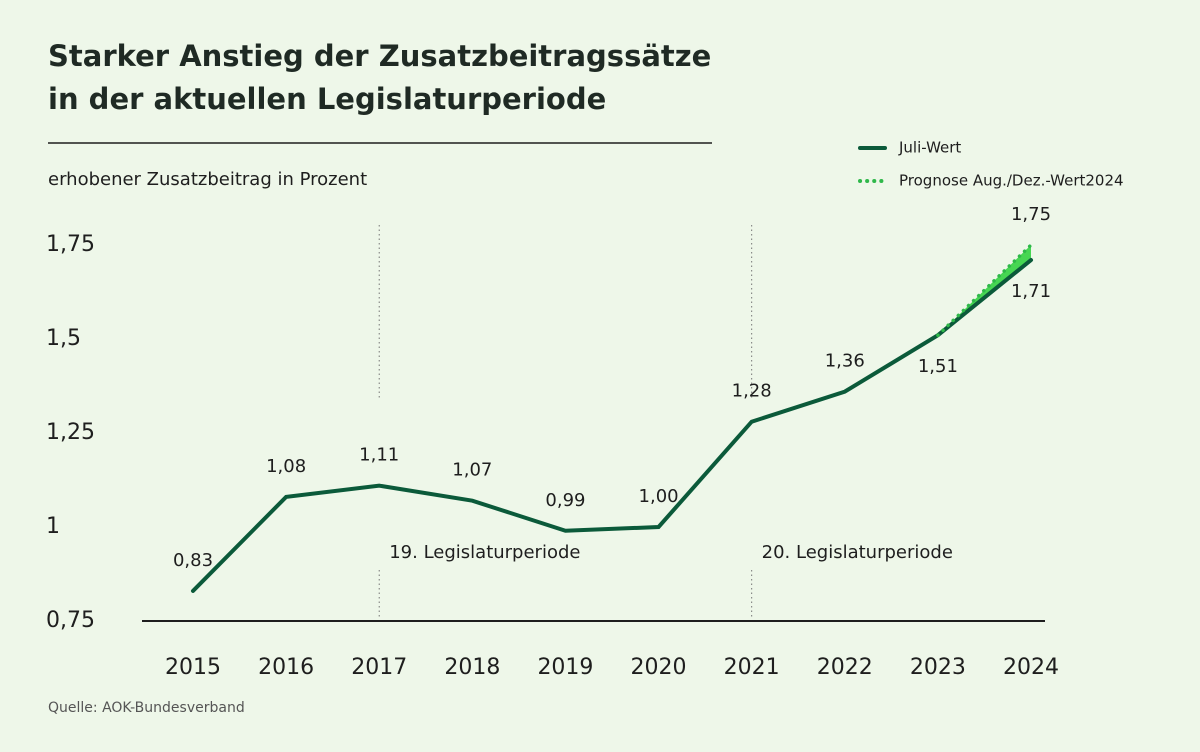 The width and height of the screenshot is (1200, 752). I want to click on data-label: 1,28, so click(752, 391).